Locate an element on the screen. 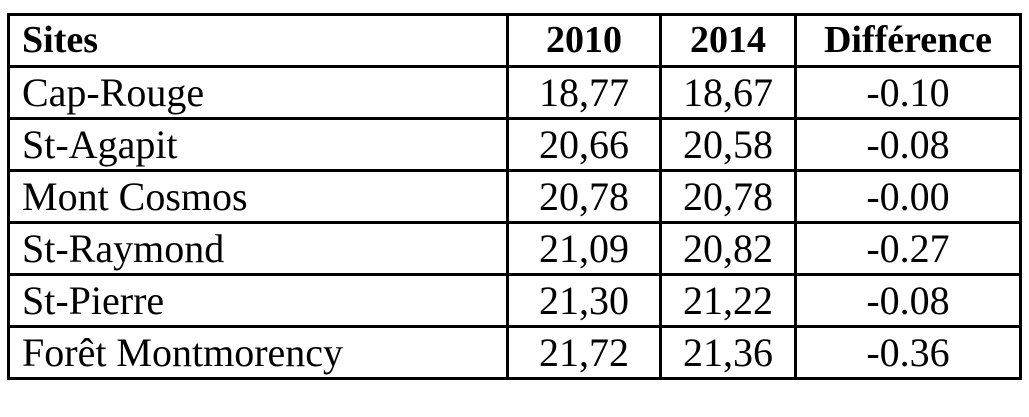 This screenshot has height=417, width=1029. cell-site: St-Raymond is located at coordinates (258, 248).